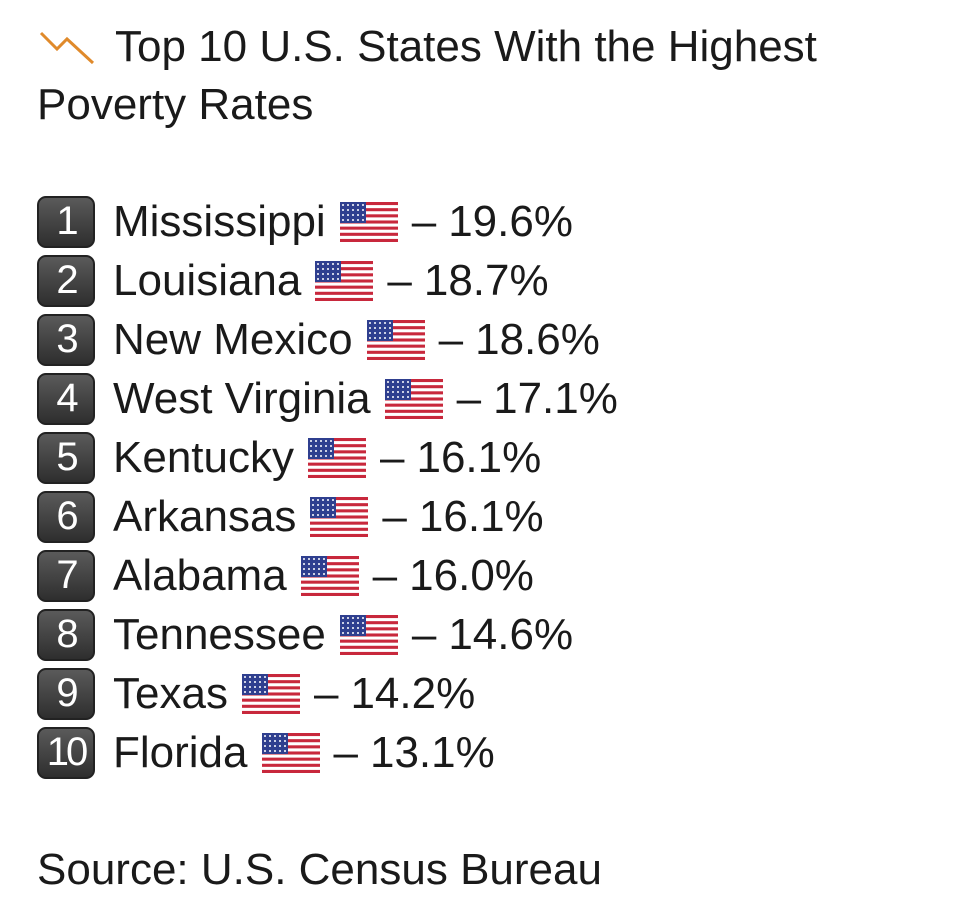 This screenshot has width=972, height=917. What do you see at coordinates (200, 575) in the screenshot?
I see `state-name: Alabama` at bounding box center [200, 575].